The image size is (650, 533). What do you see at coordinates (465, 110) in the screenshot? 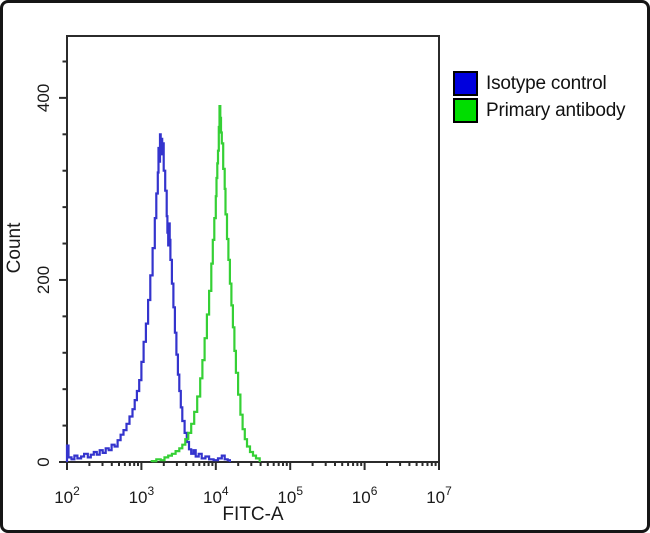
I see `legend-swatch-primary-antibody` at bounding box center [465, 110].